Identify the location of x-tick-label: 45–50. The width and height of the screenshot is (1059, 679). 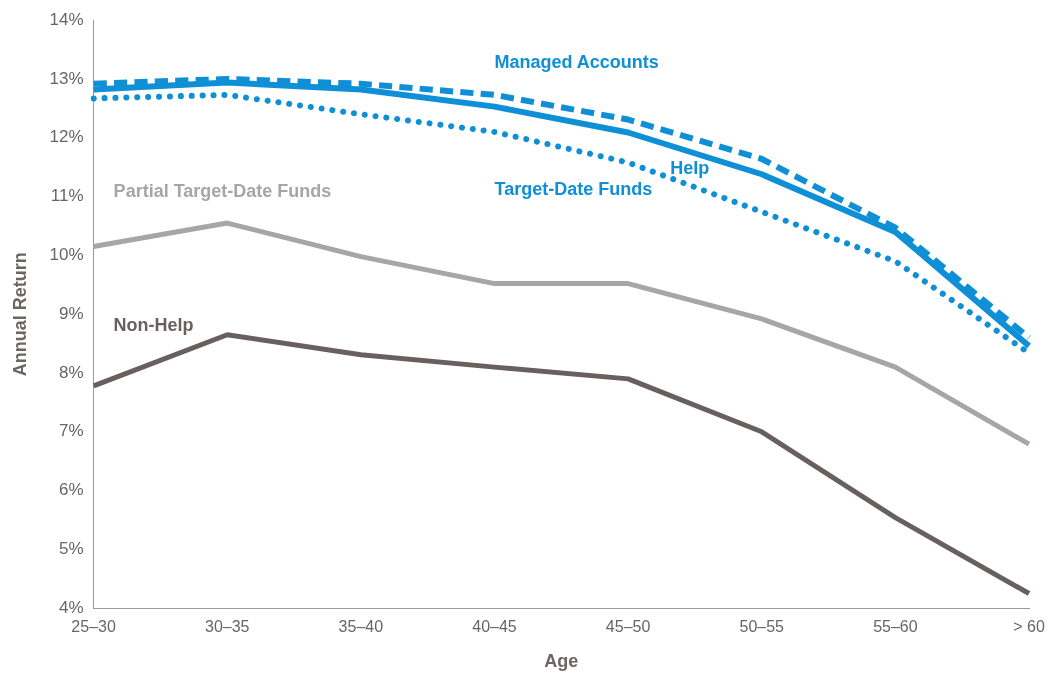
(628, 627).